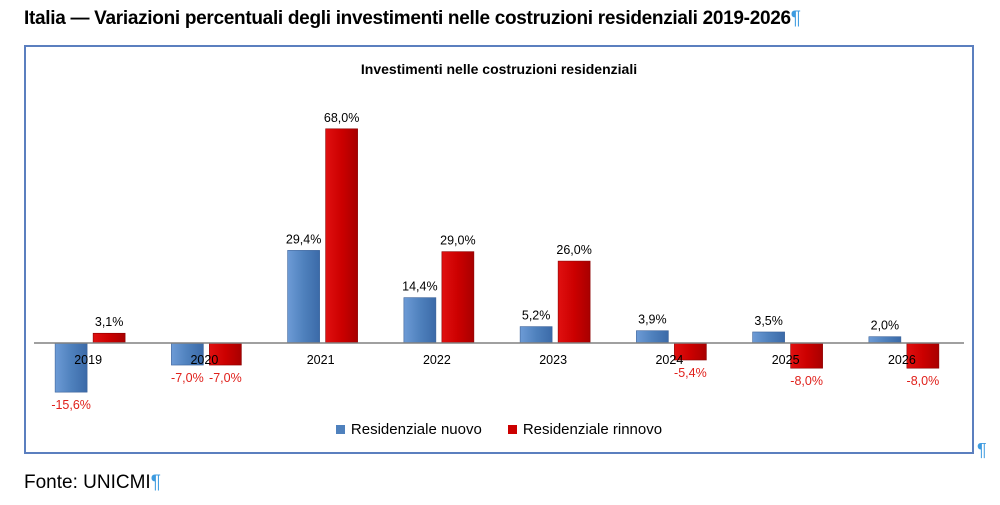 The height and width of the screenshot is (505, 1000). What do you see at coordinates (88, 360) in the screenshot?
I see `x-tick-label: 2019` at bounding box center [88, 360].